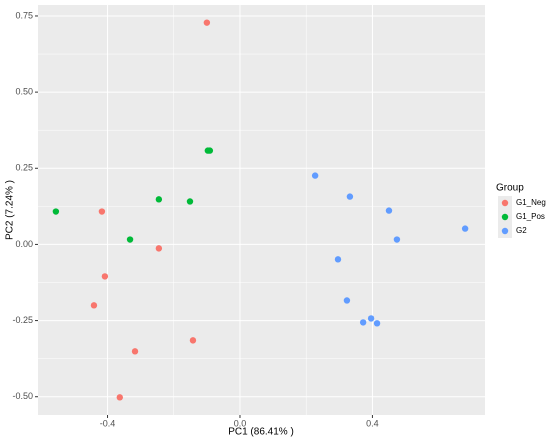 The width and height of the screenshot is (550, 440). What do you see at coordinates (24, 244) in the screenshot?
I see `y-tick-label: 0.00` at bounding box center [24, 244].